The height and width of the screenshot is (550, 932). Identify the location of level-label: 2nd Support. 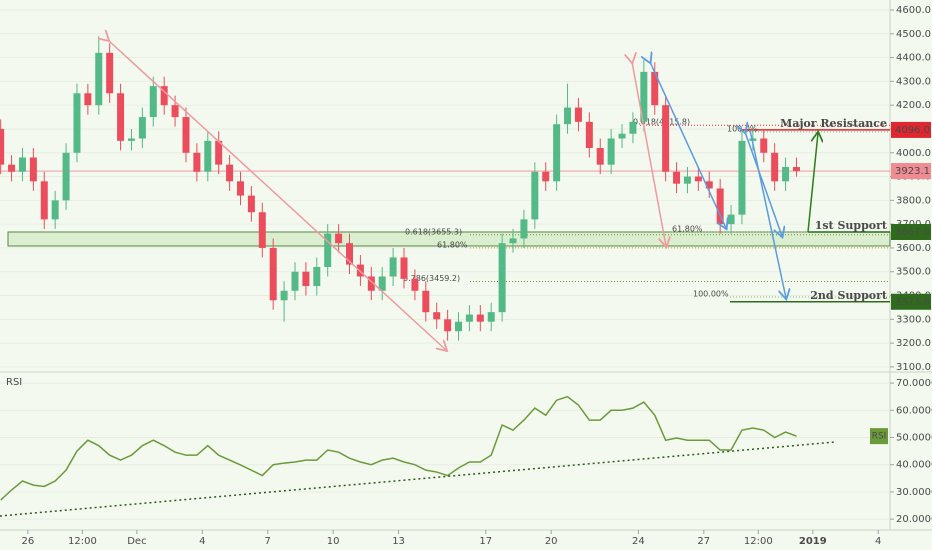
(849, 295).